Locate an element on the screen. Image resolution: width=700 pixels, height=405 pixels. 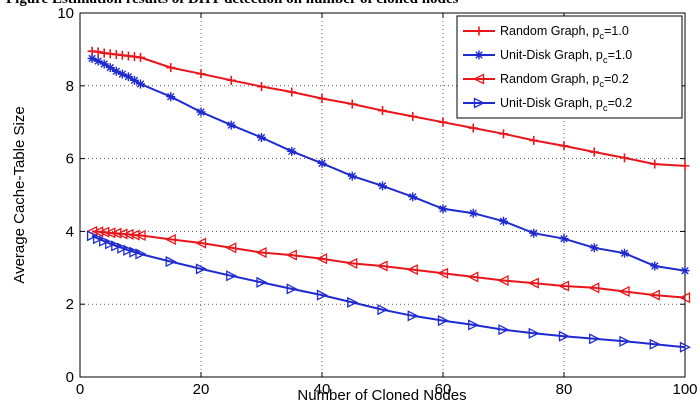
legend-entry: Unit-Disk Graph, pc=1.0 is located at coordinates (547, 57).